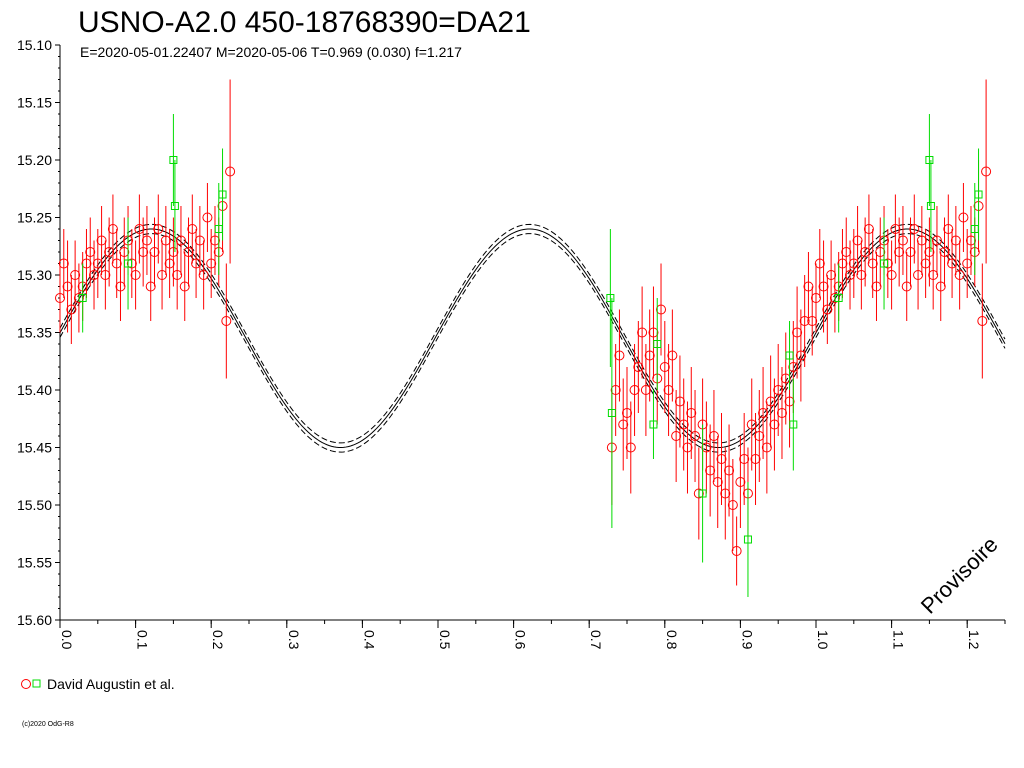 This screenshot has height=768, width=1024. I want to click on y-tick-label: 15.10, so click(34, 45).